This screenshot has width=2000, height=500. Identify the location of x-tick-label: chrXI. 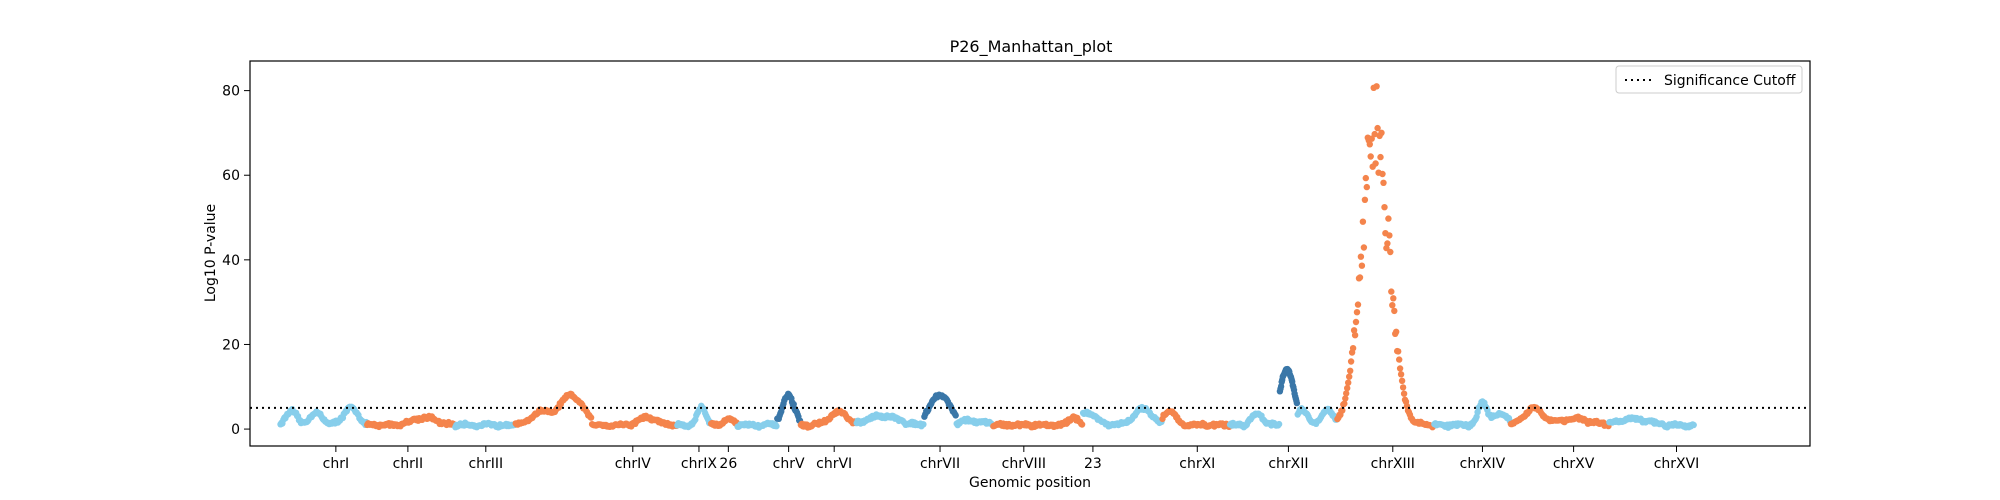
(1197, 464).